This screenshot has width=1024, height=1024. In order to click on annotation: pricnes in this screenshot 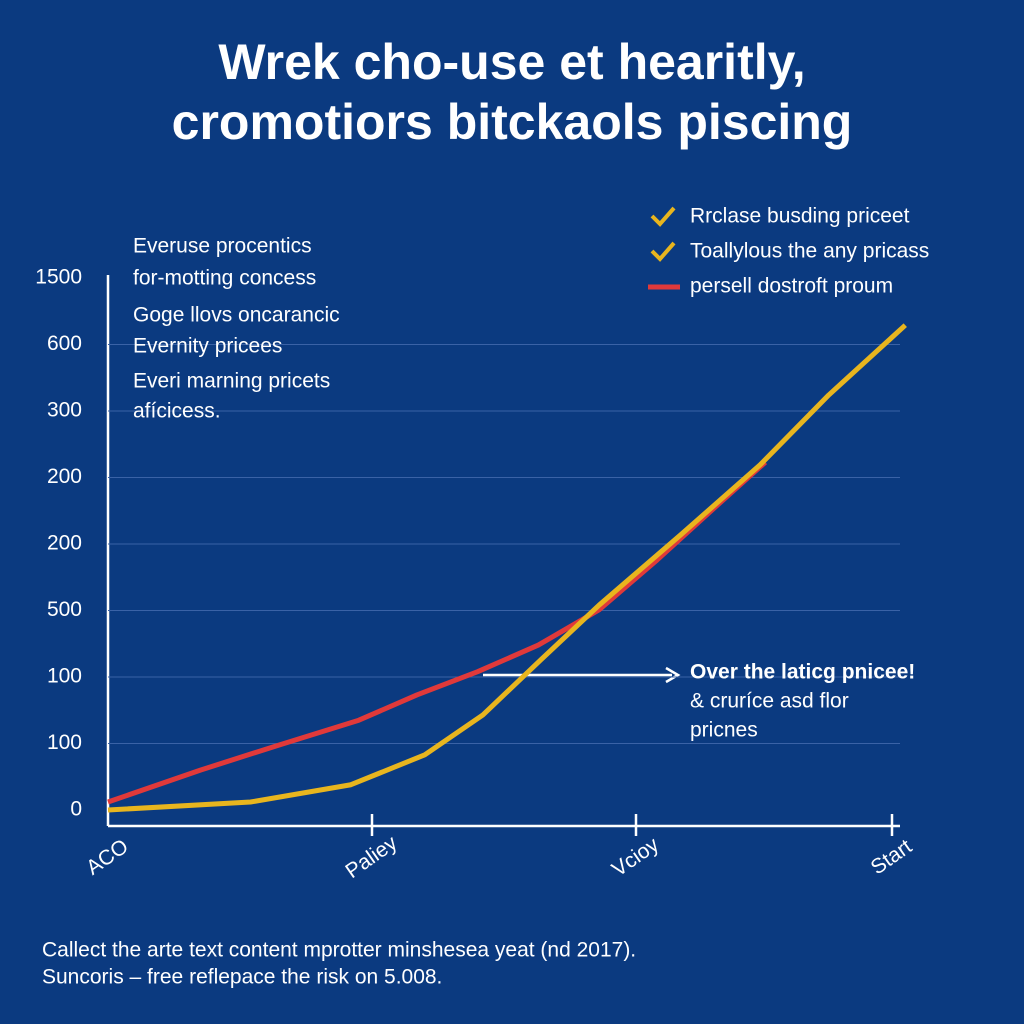, I will do `click(724, 730)`.